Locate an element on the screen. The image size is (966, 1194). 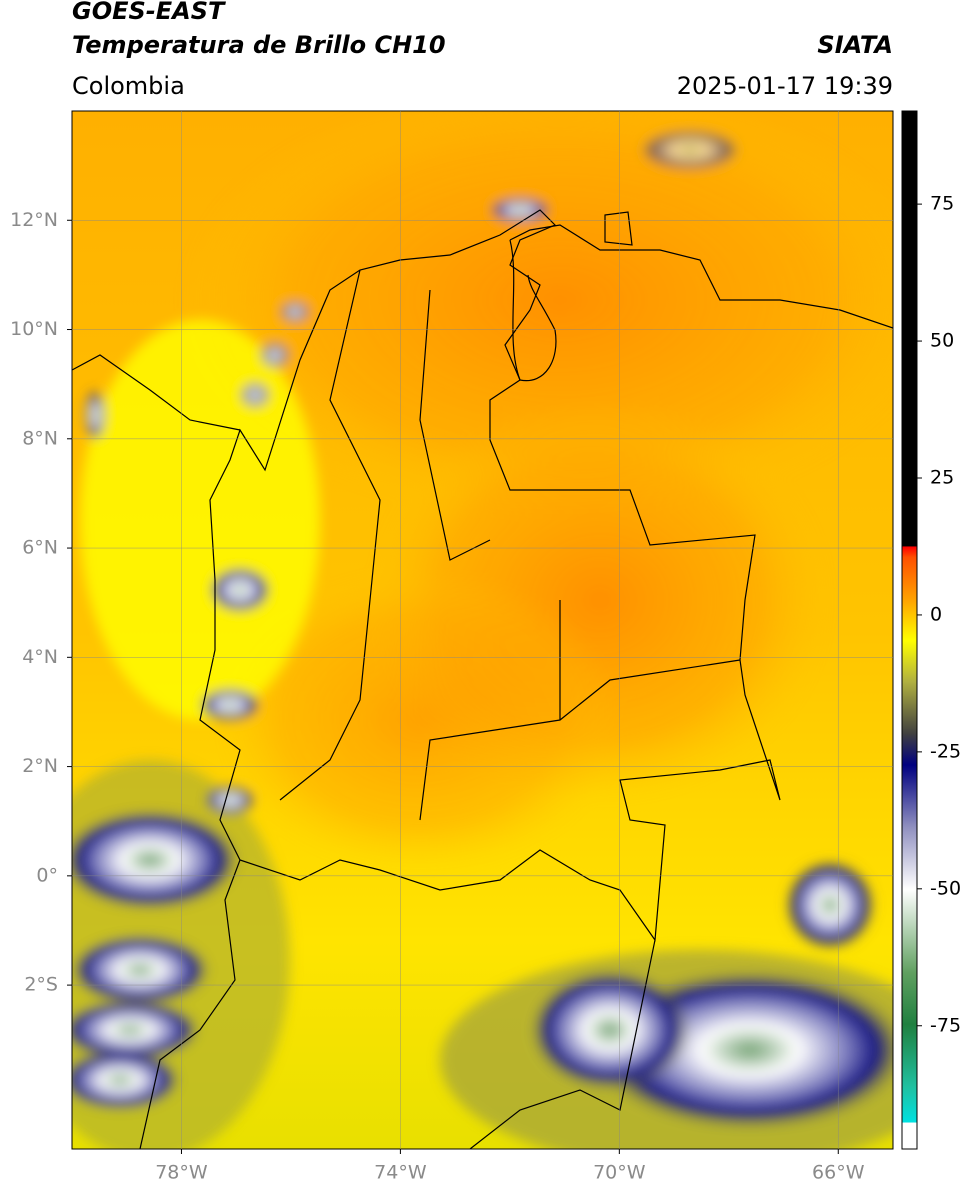
lon-tick-label: 78°W is located at coordinates (181, 1173).